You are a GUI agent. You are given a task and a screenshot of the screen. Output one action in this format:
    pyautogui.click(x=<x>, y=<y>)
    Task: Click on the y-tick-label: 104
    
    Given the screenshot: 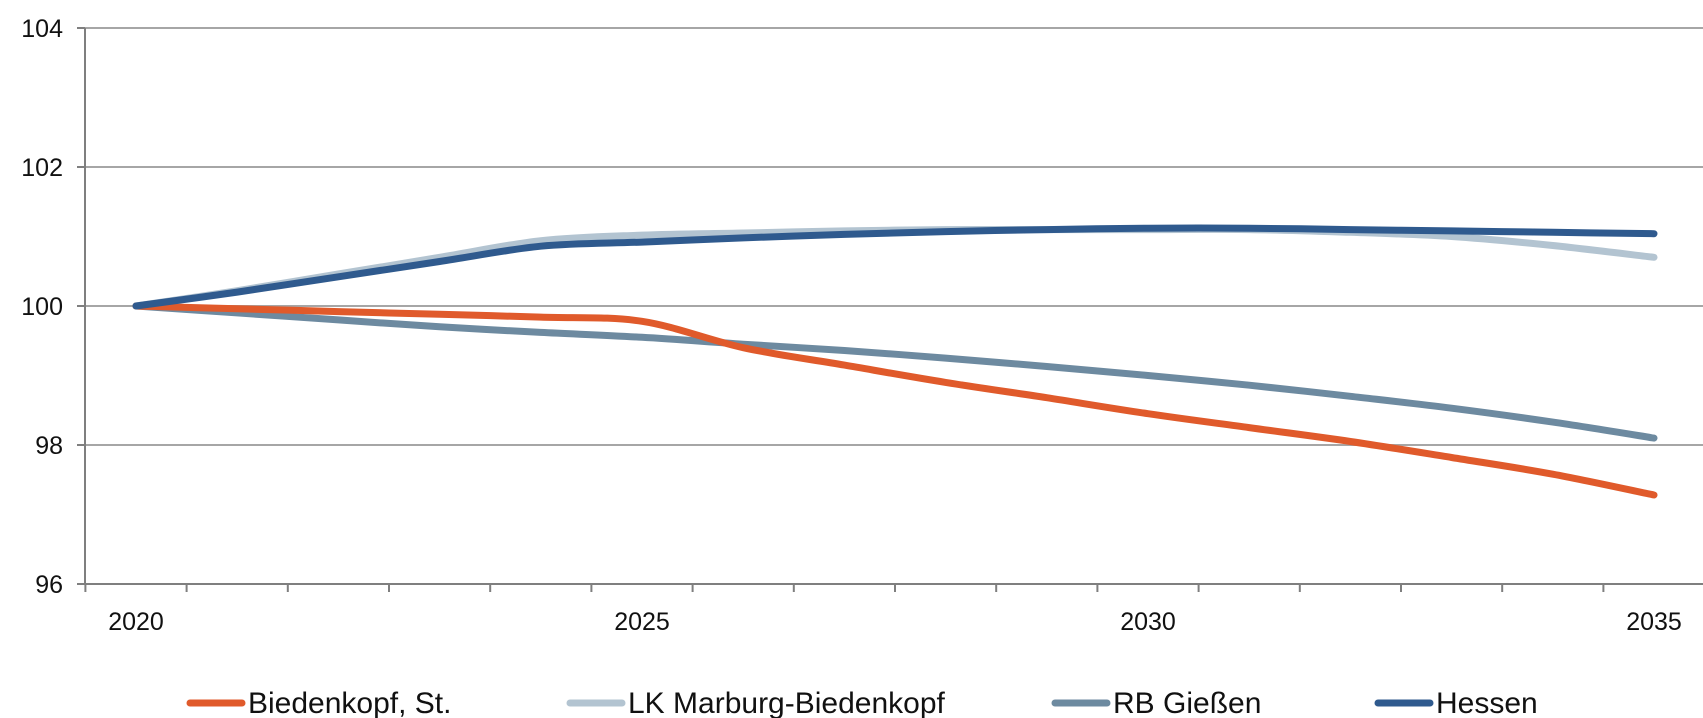 What is the action you would take?
    pyautogui.click(x=42, y=29)
    